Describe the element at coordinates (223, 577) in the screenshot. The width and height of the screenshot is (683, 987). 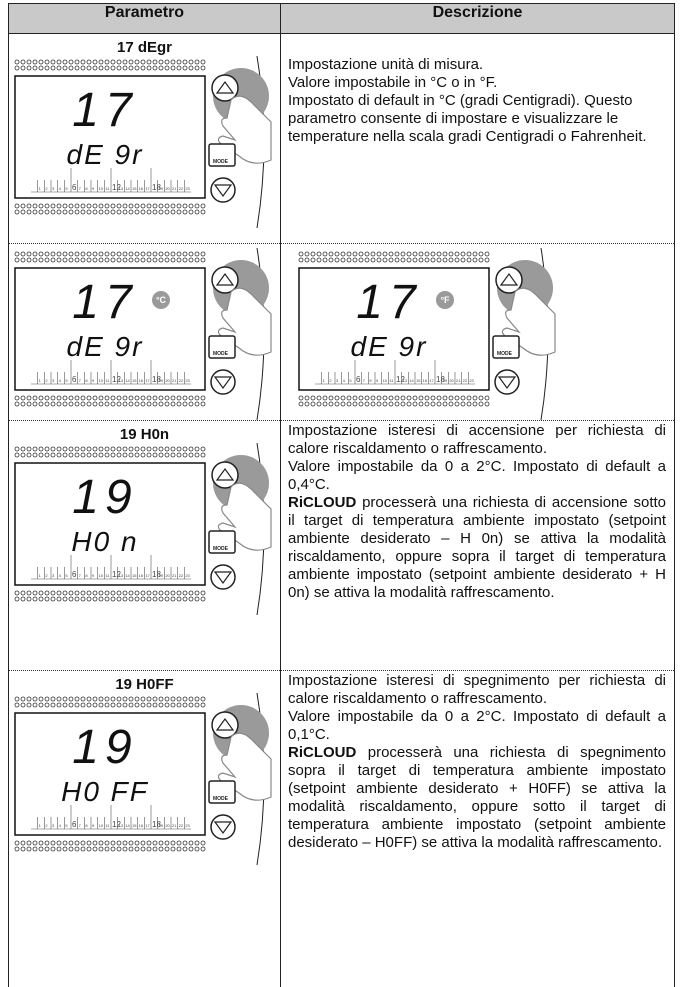
I see `down-button` at that location.